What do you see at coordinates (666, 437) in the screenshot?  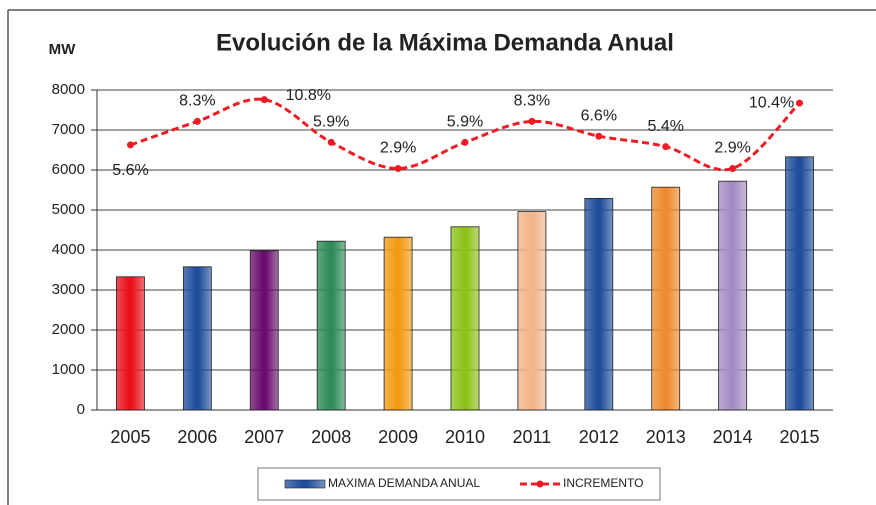 I see `x-tick-label: 2013` at bounding box center [666, 437].